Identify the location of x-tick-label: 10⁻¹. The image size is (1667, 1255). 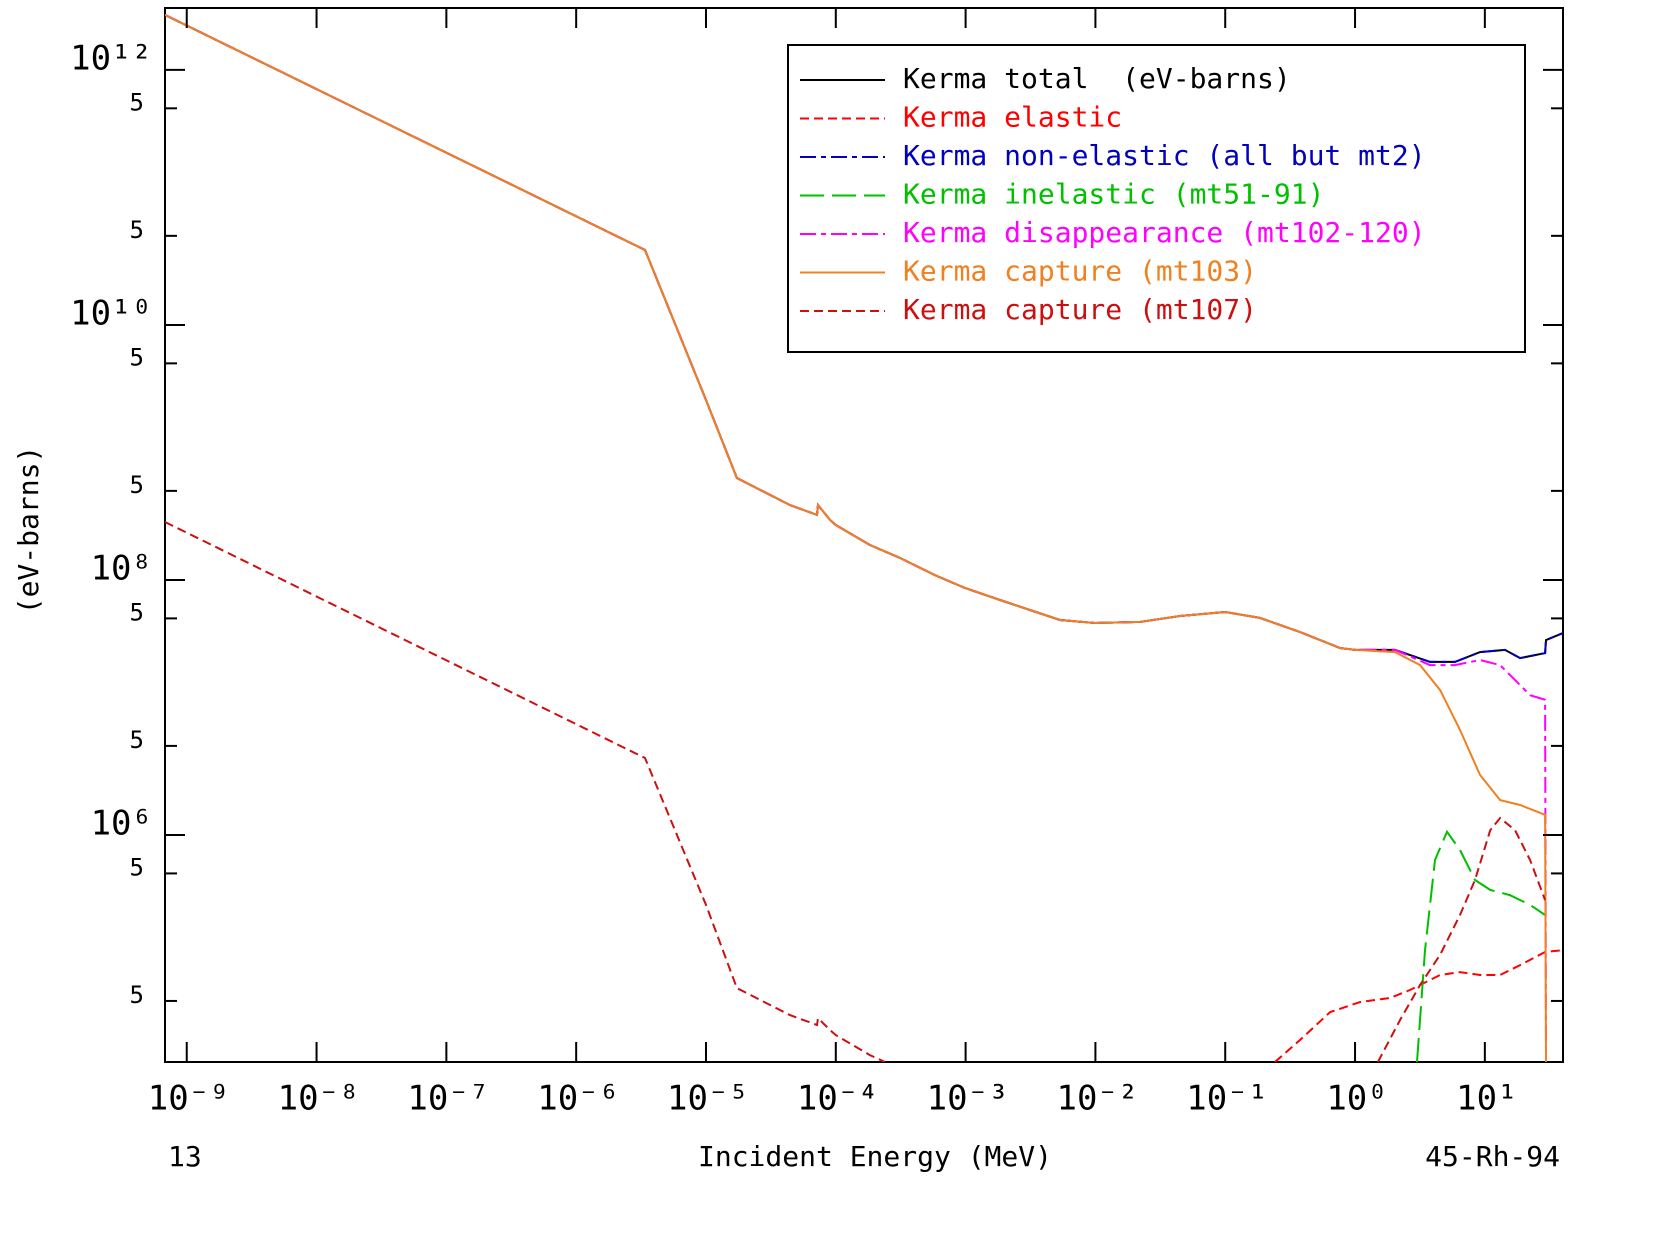
(1227, 1099).